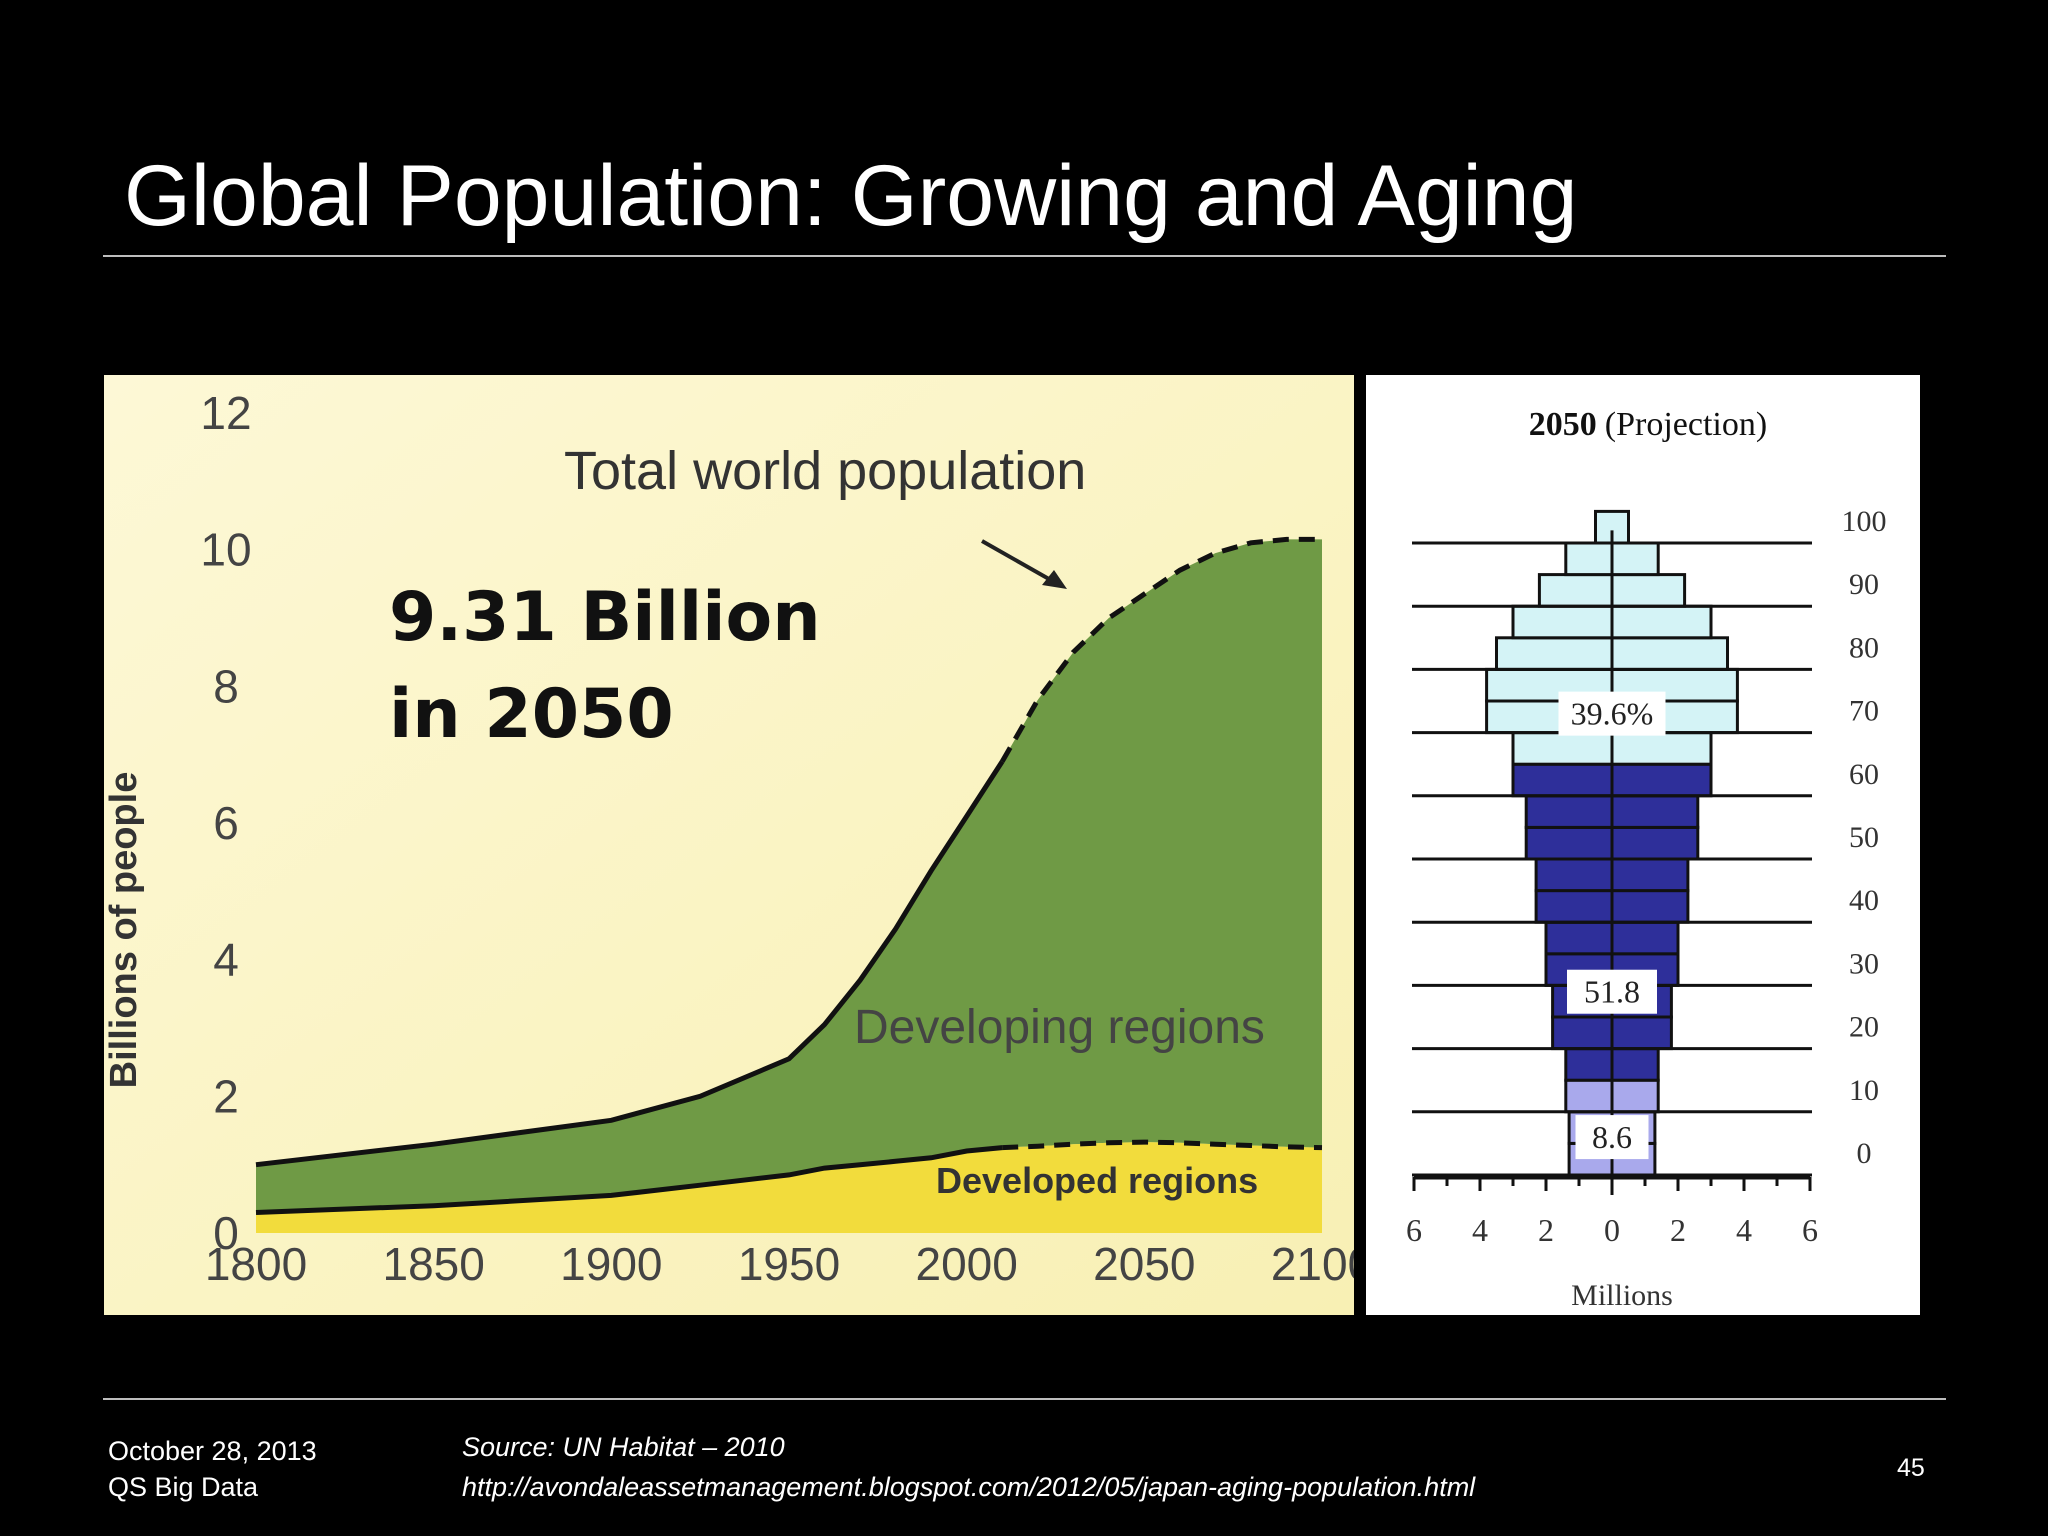  I want to click on x-tick-label: 1800, so click(256, 1264).